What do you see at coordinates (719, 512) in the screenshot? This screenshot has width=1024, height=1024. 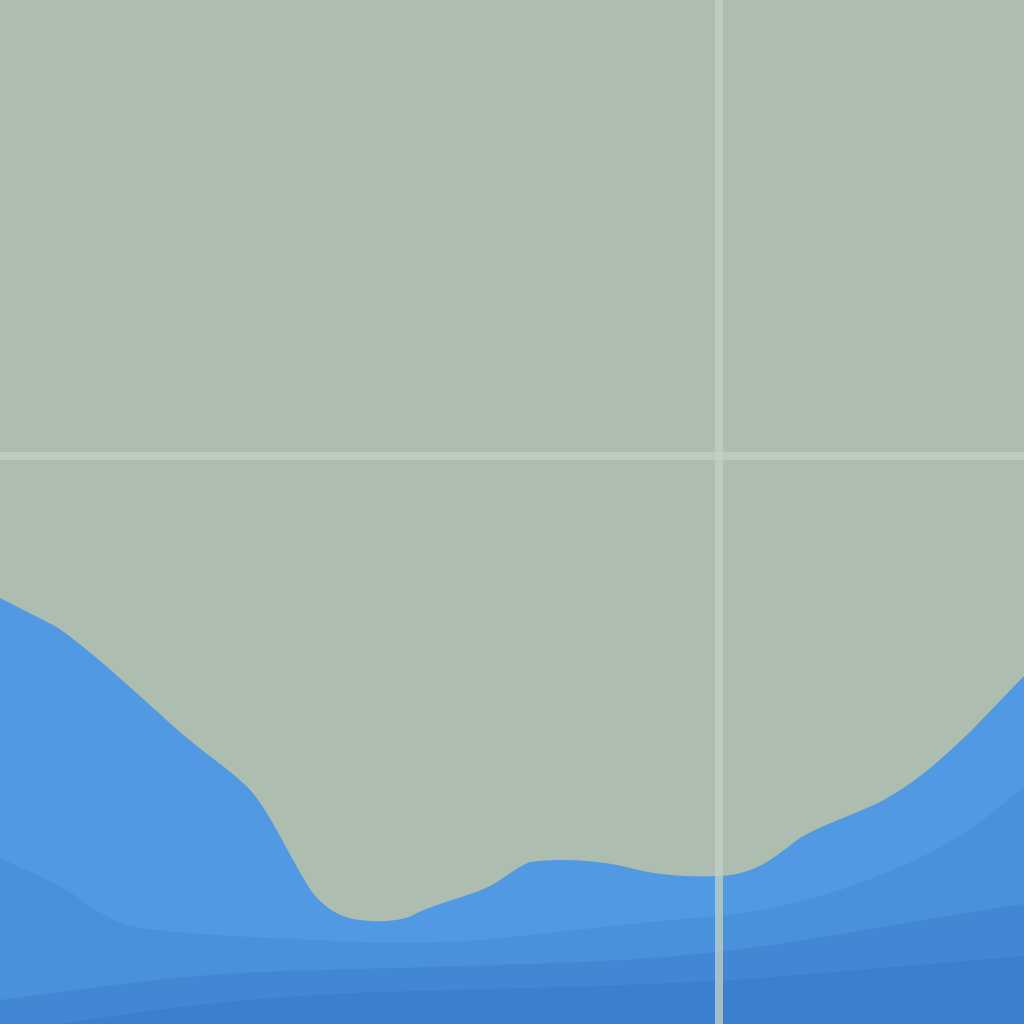 I see `graticule-line-vertical` at bounding box center [719, 512].